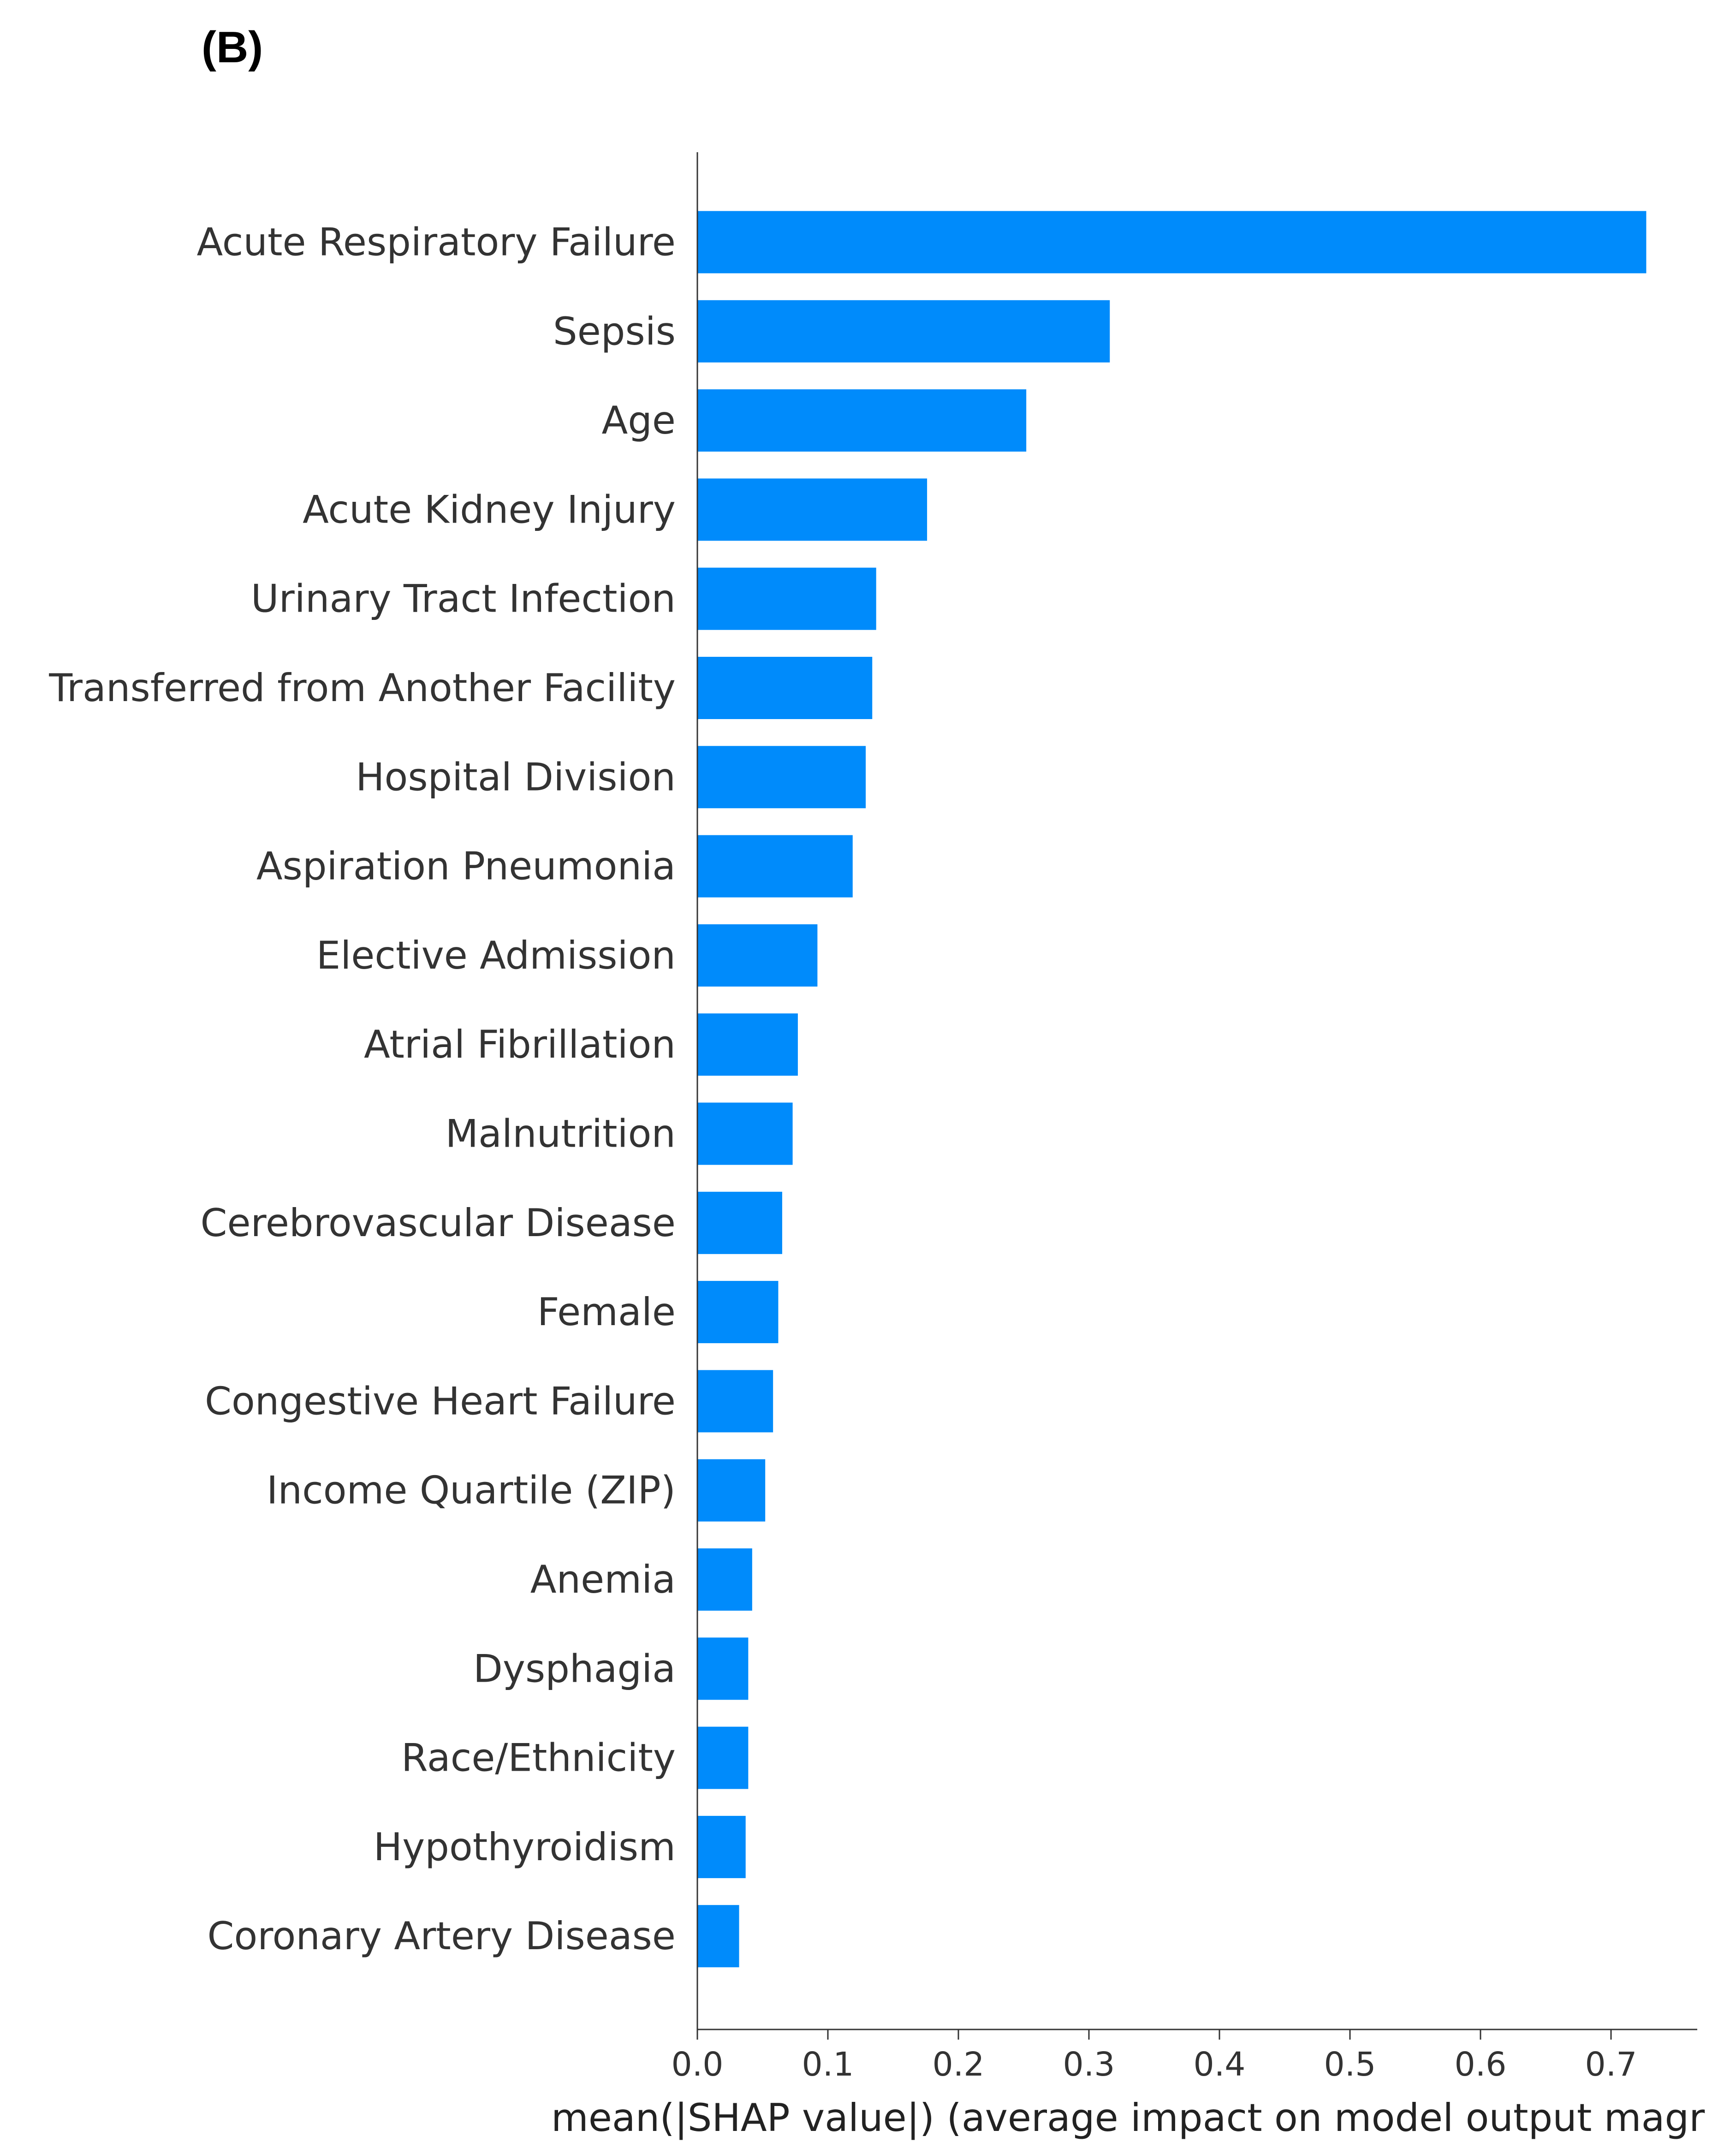 This screenshot has height=2154, width=1736. What do you see at coordinates (496, 955) in the screenshot?
I see `feature-label-8: Elective Admission` at bounding box center [496, 955].